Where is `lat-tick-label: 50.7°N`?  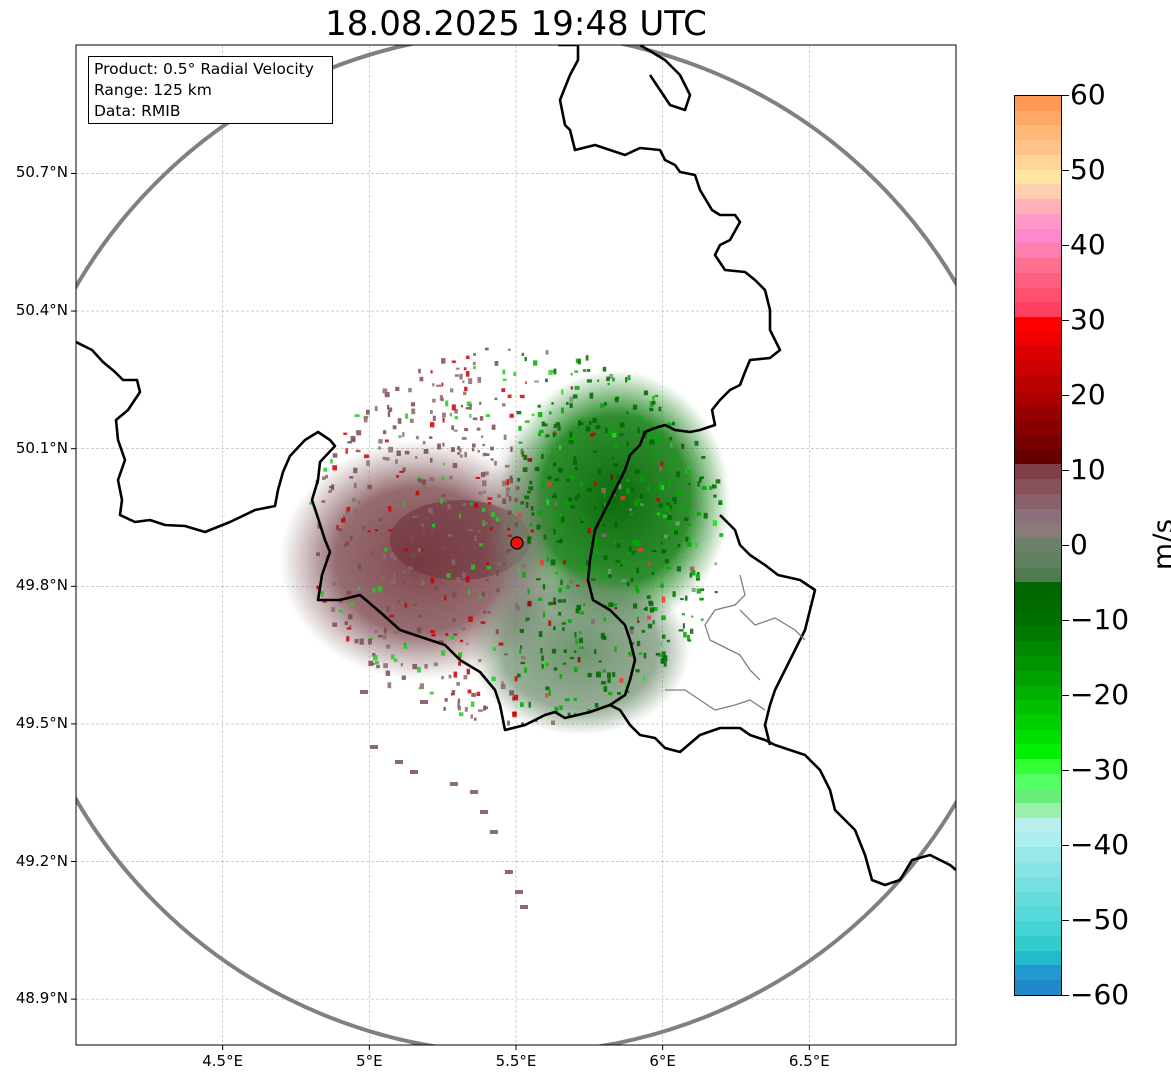 lat-tick-label: 50.7°N is located at coordinates (41, 172).